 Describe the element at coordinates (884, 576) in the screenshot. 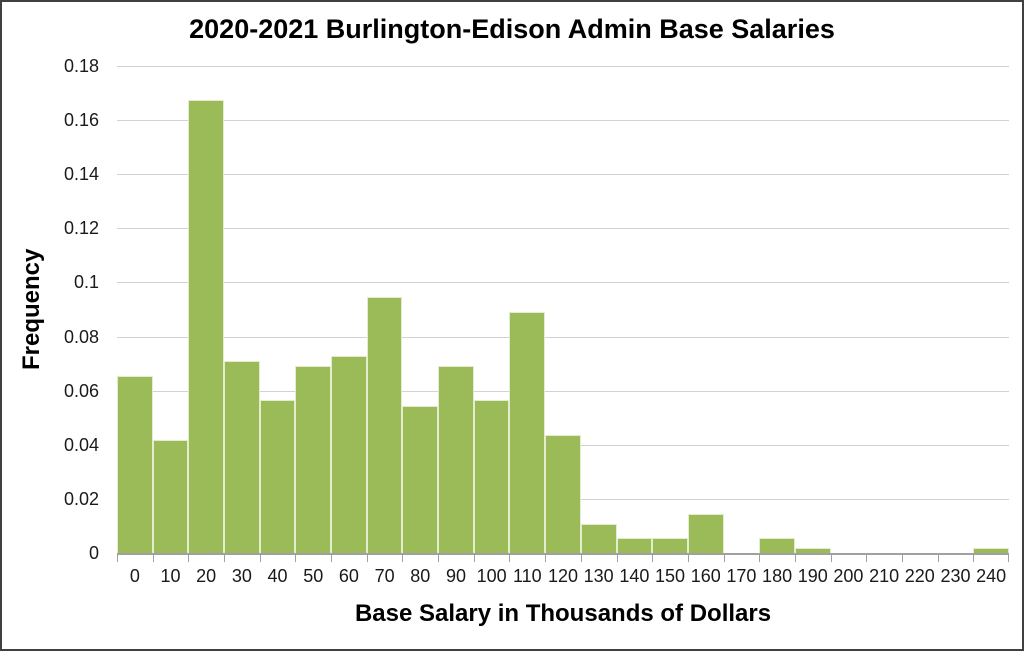

I see `x-tick-label: 210` at that location.